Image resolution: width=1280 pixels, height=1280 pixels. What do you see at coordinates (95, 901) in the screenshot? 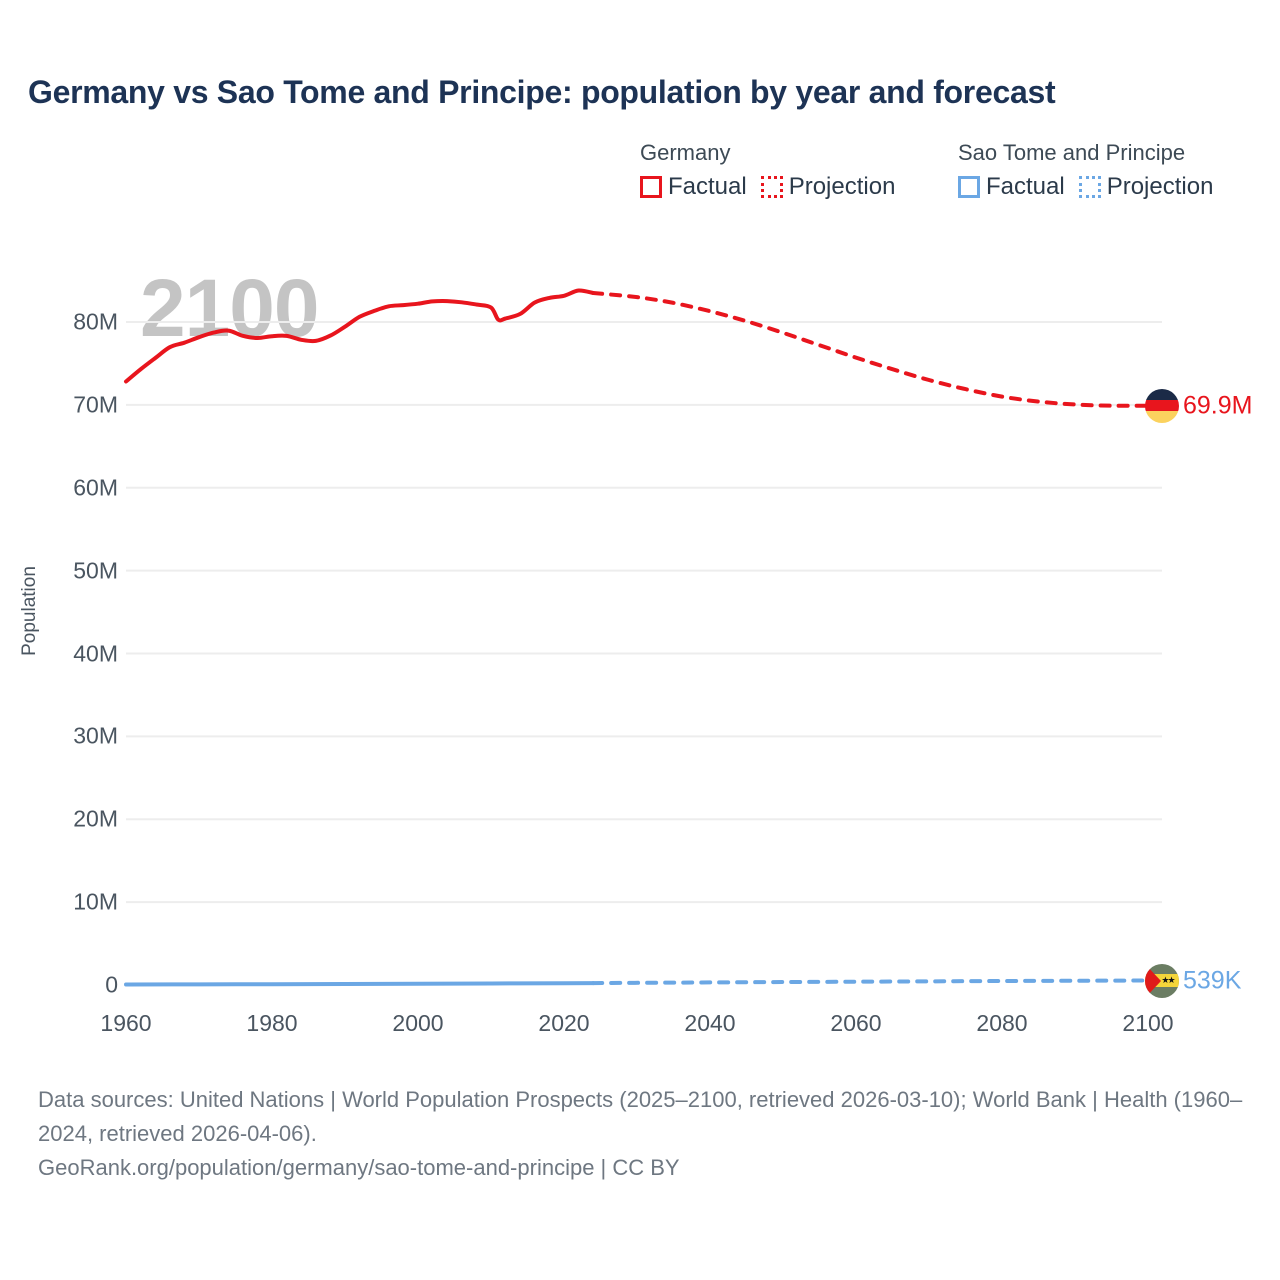
I see `y-tick-label: 10M` at bounding box center [95, 901].